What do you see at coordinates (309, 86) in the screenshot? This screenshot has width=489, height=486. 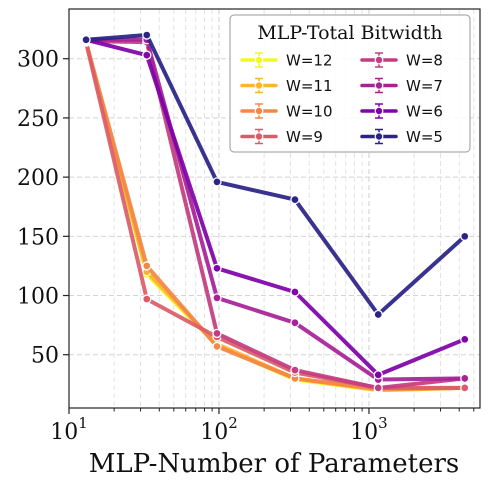 I see `legend-label: W=11` at bounding box center [309, 86].